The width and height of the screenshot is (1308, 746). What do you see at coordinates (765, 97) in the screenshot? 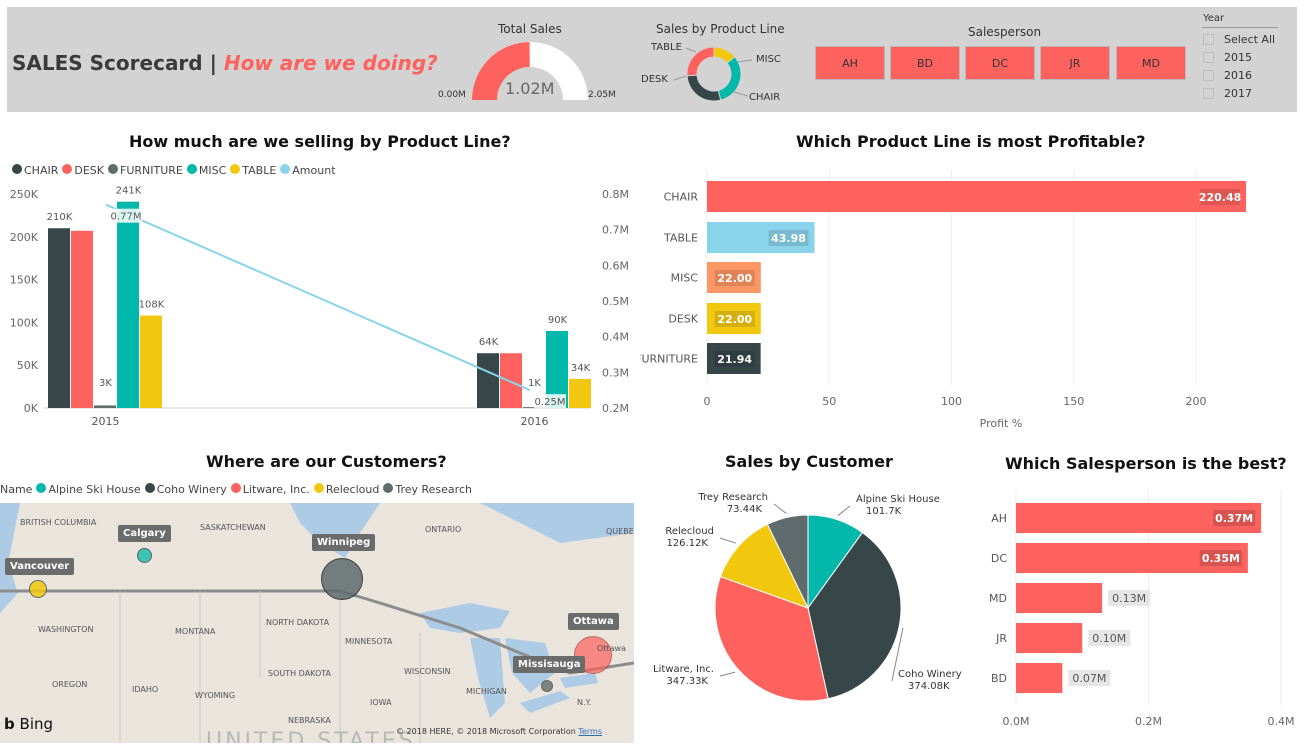
I see `donut-label-chair: CHAIR` at bounding box center [765, 97].